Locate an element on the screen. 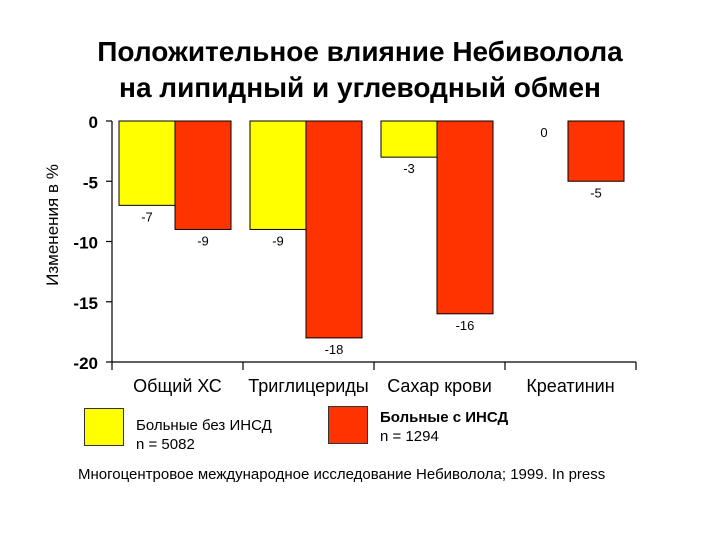 The width and height of the screenshot is (720, 540). data-label: -16 is located at coordinates (465, 325).